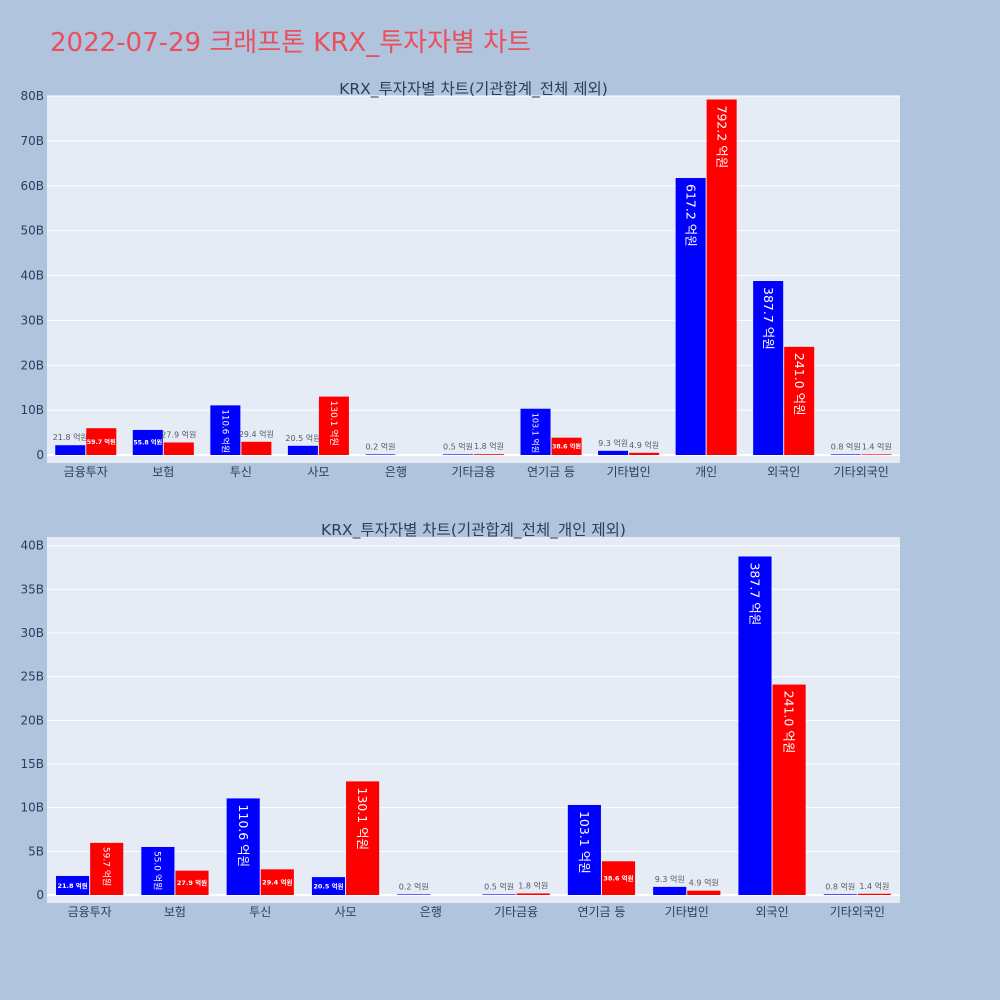 Image resolution: width=1000 pixels, height=1000 pixels. What do you see at coordinates (533, 885) in the screenshot?
I see `data-label: 1.8 억원` at bounding box center [533, 885].